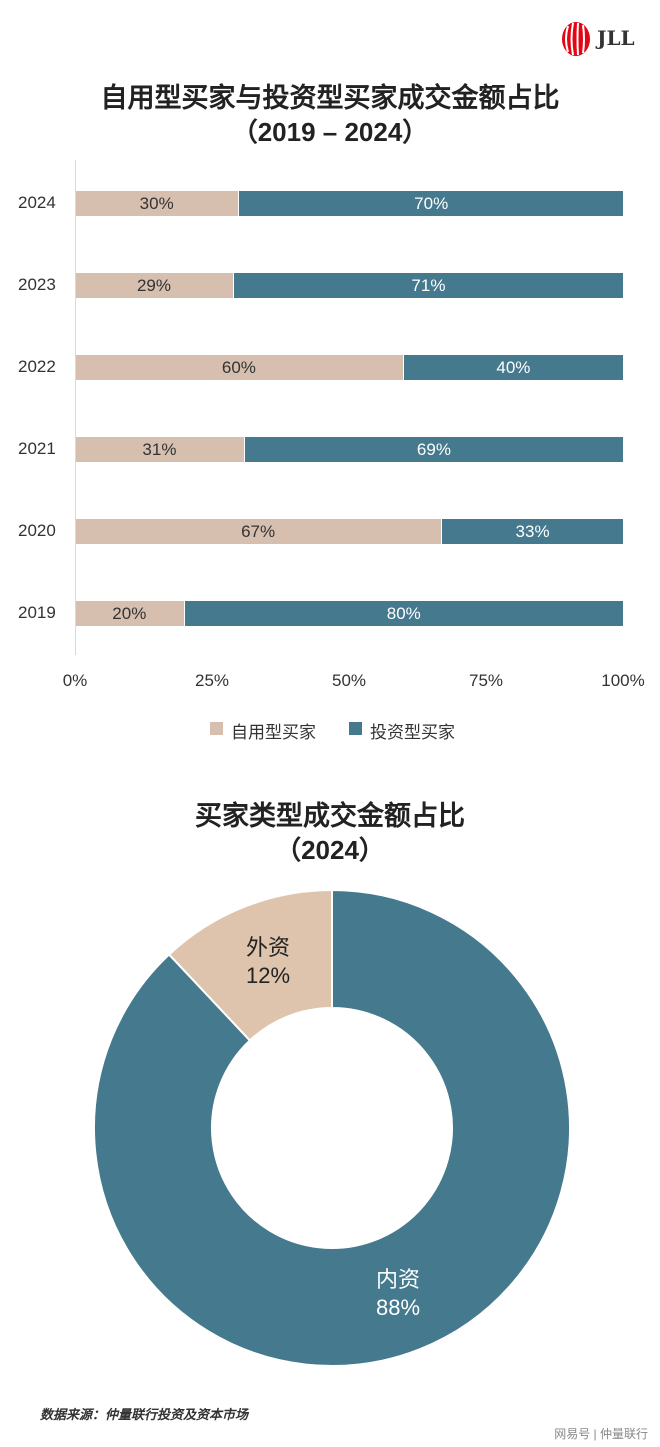  What do you see at coordinates (623, 680) in the screenshot?
I see `x-tick-label: 100%` at bounding box center [623, 680].